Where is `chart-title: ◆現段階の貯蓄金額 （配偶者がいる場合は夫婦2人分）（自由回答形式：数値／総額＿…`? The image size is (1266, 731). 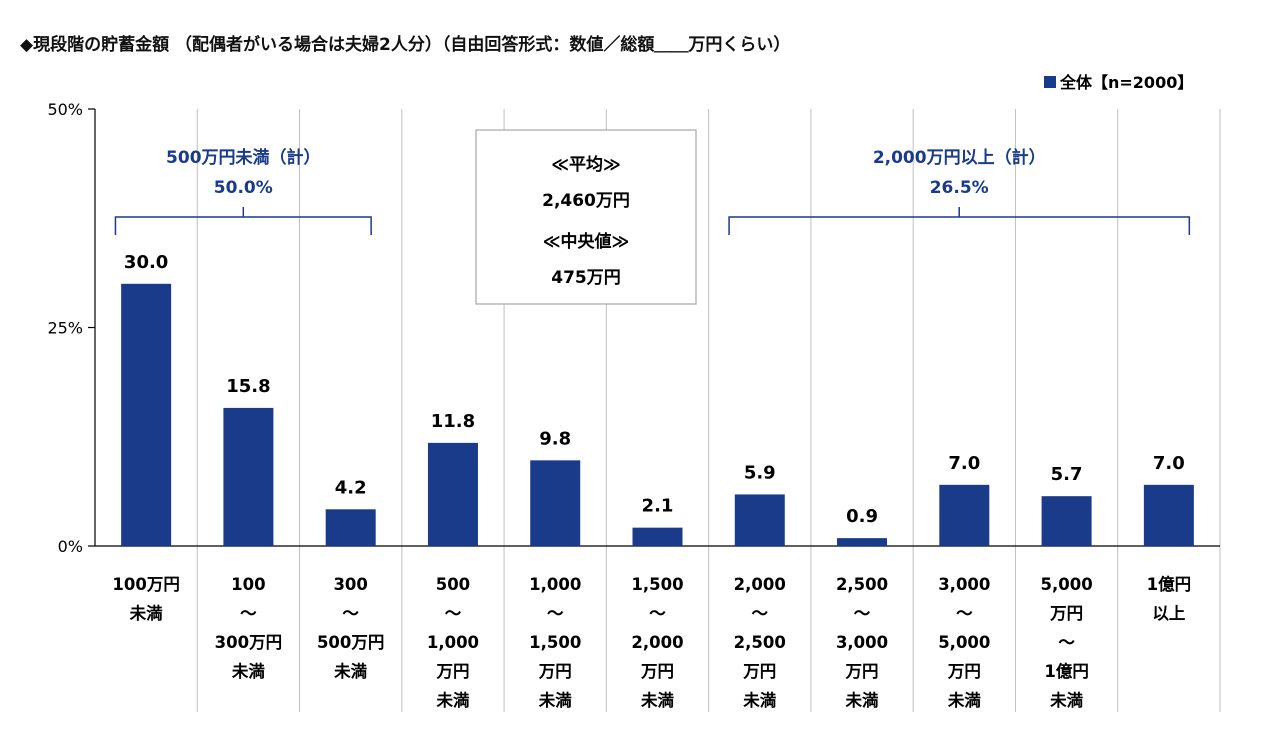
chart-title: ◆現段階の貯蓄金額 （配偶者がいる場合は夫婦2人分）（自由回答形式：数値／総額＿… is located at coordinates (405, 45).